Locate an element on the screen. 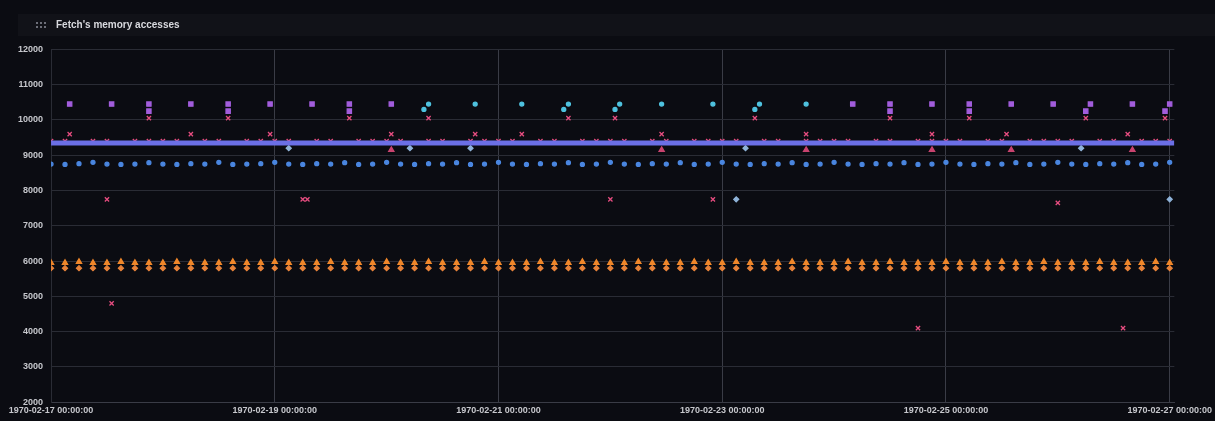 The width and height of the screenshot is (1215, 421). x-tick-label: 1970-02-23 00:00:00 is located at coordinates (722, 410).